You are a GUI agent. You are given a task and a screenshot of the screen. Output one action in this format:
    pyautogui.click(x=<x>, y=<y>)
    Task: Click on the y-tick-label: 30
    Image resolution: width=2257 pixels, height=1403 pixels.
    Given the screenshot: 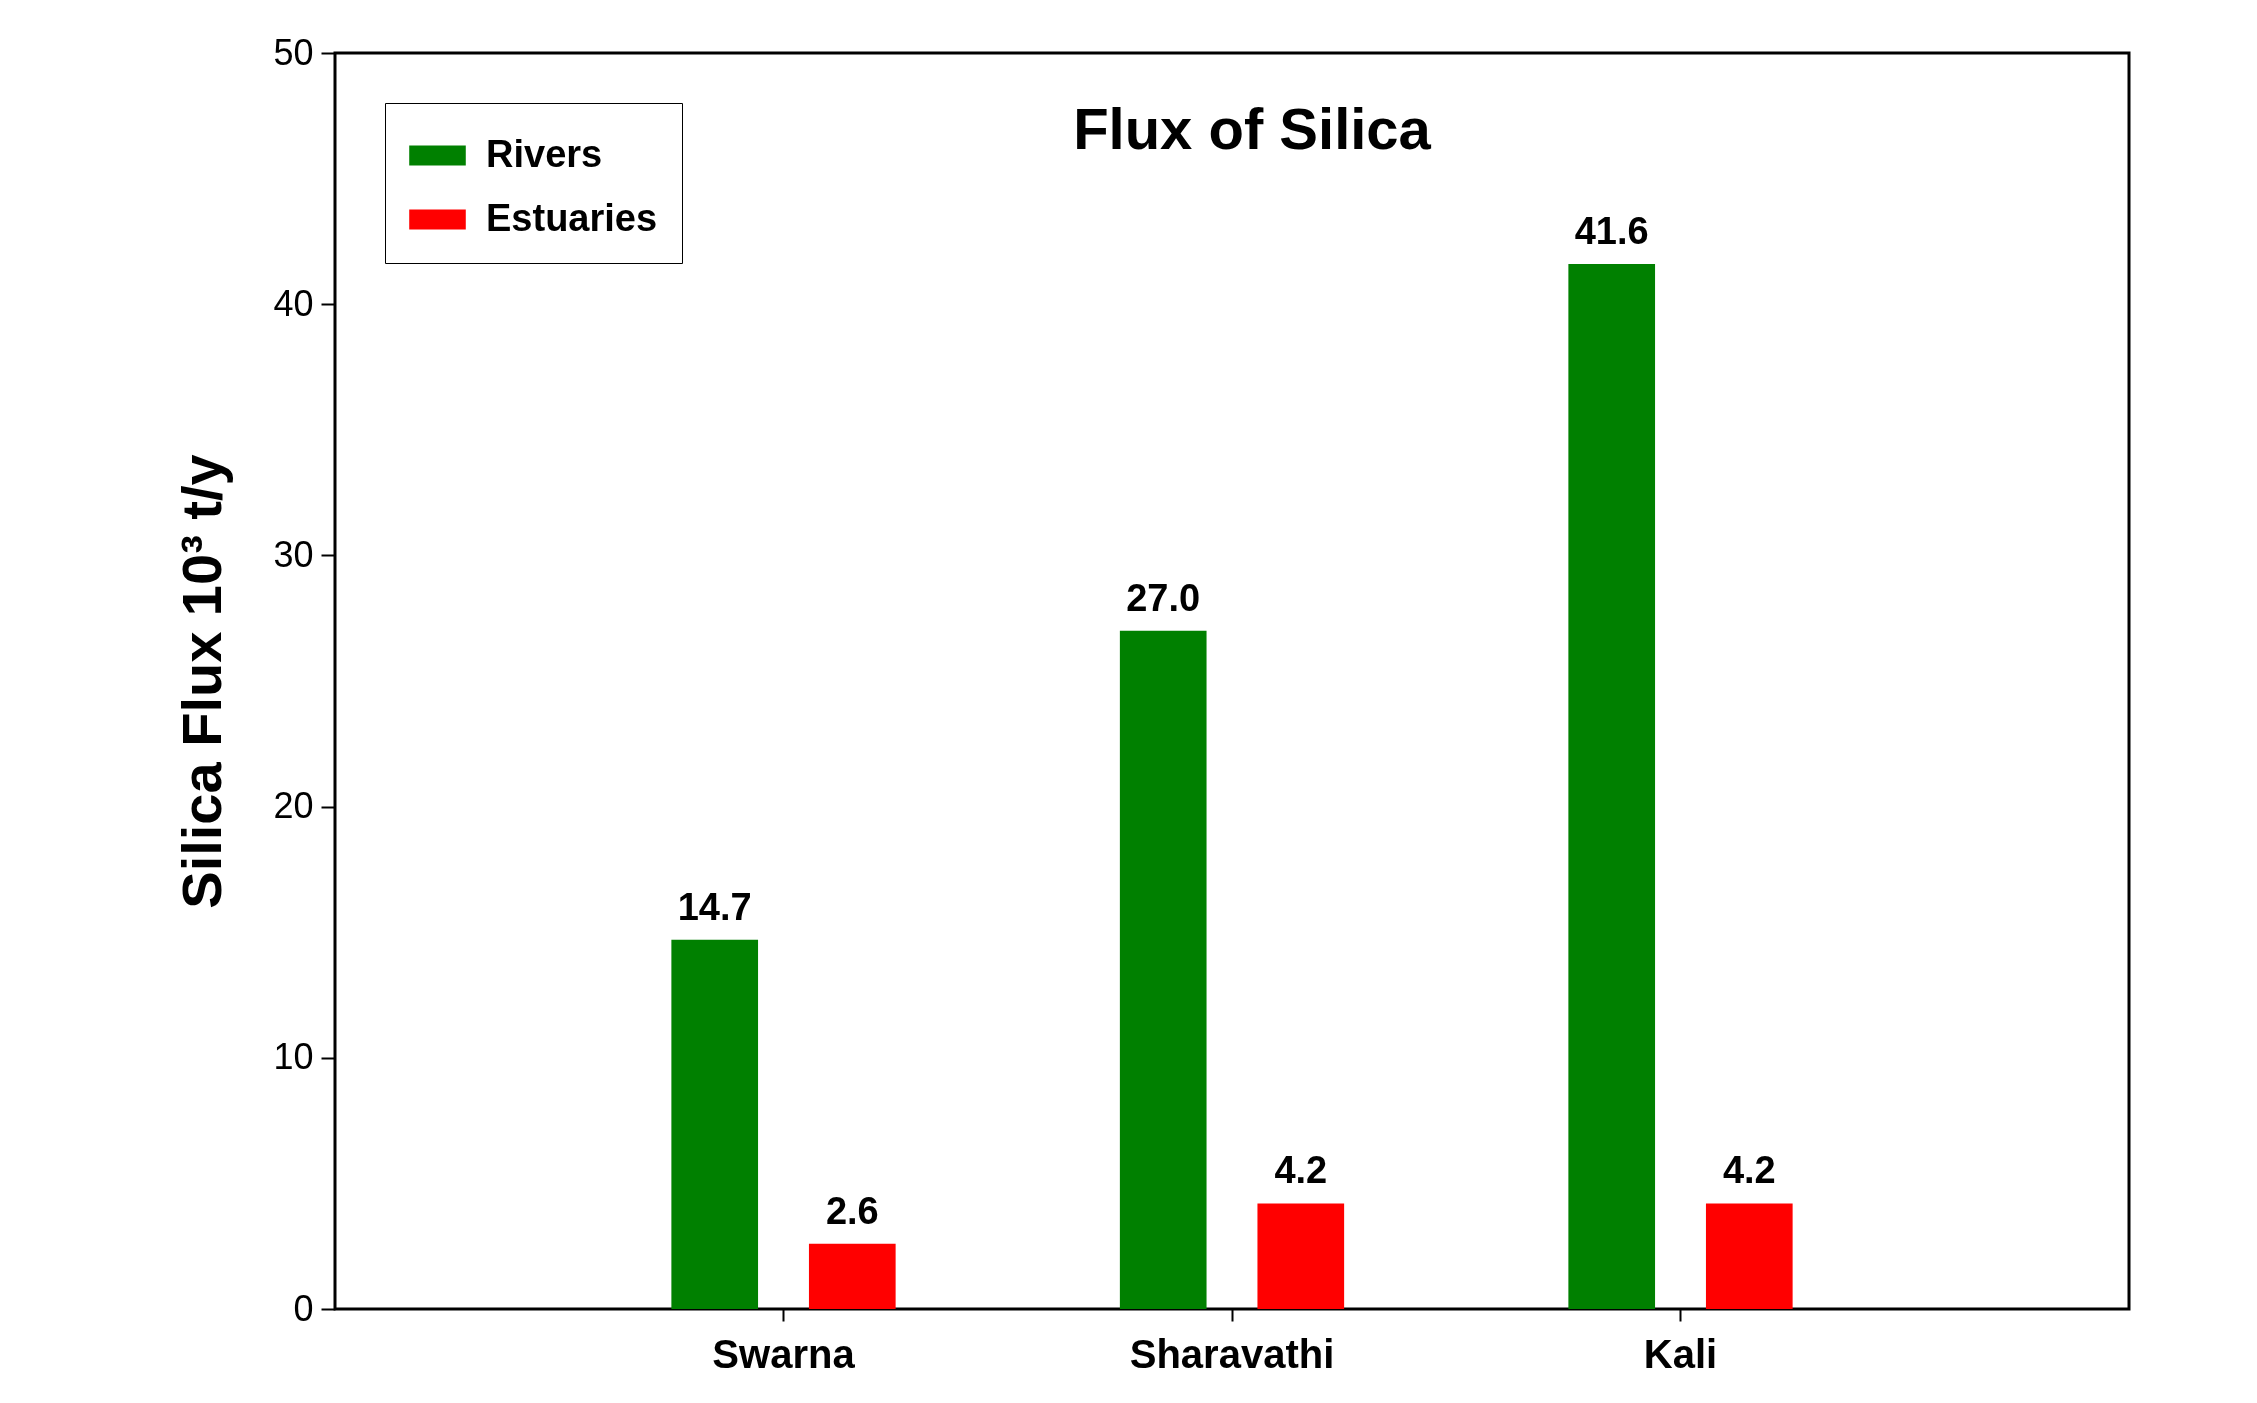 What is the action you would take?
    pyautogui.click(x=293, y=554)
    